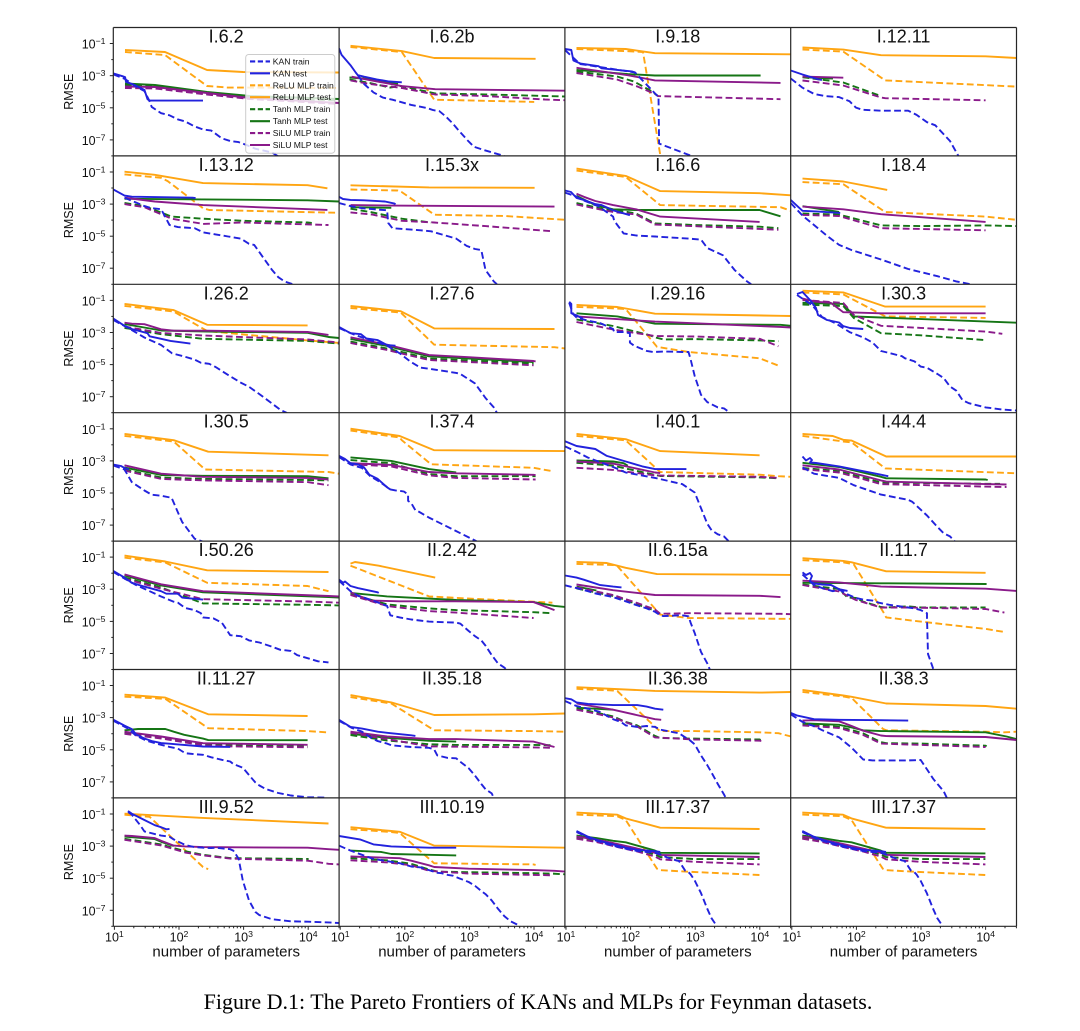  What do you see at coordinates (226, 807) in the screenshot?
I see `svg-text: III.9.52` at bounding box center [226, 807].